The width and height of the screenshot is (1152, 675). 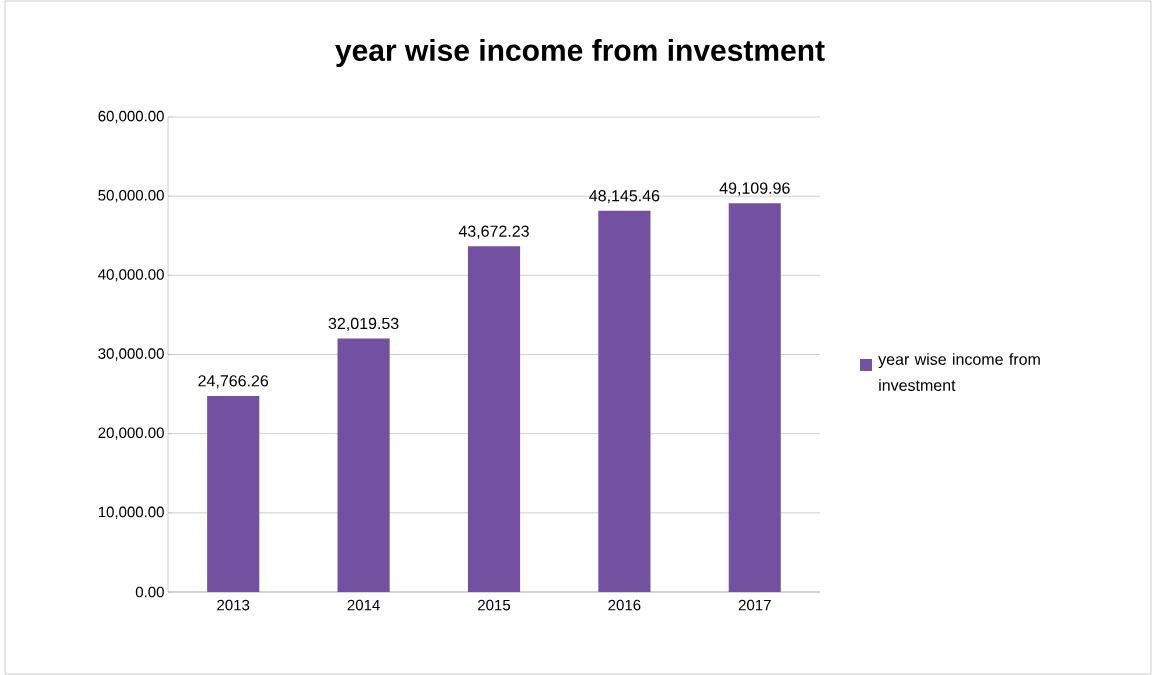 I want to click on text: 43,672.23, so click(x=493, y=232).